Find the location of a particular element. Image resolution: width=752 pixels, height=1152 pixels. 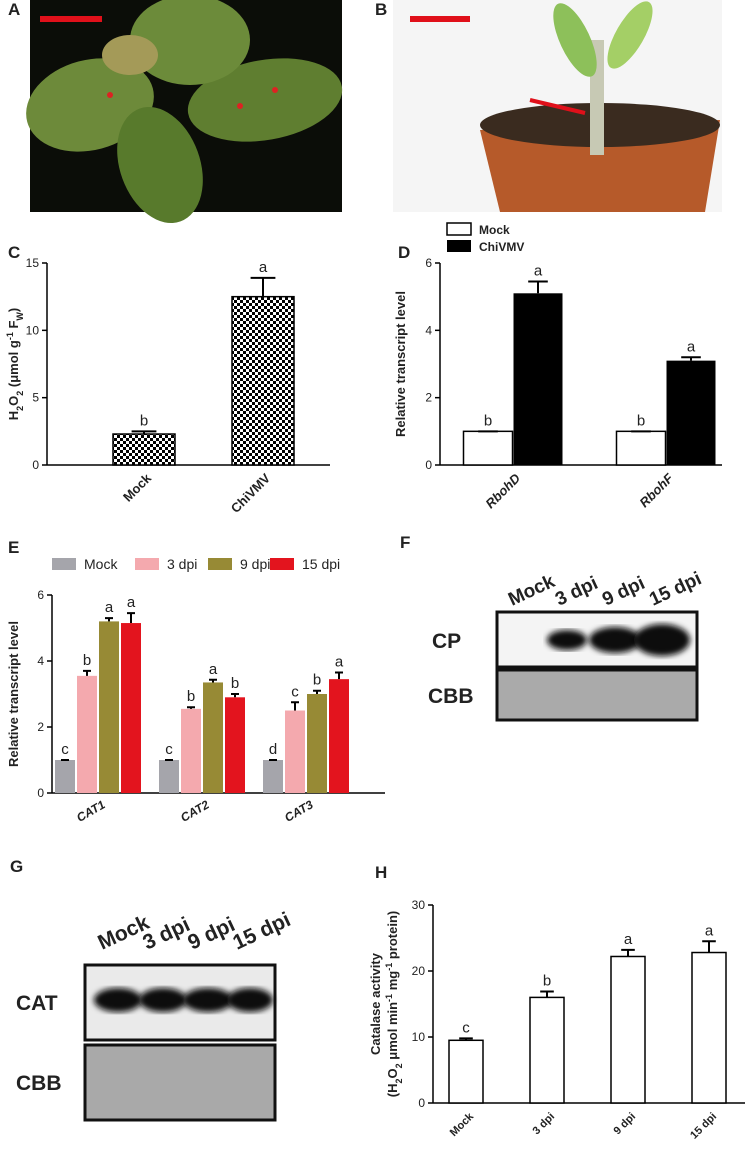

y-axis-label-part: Relative transcript level is located at coordinates (13, 694).